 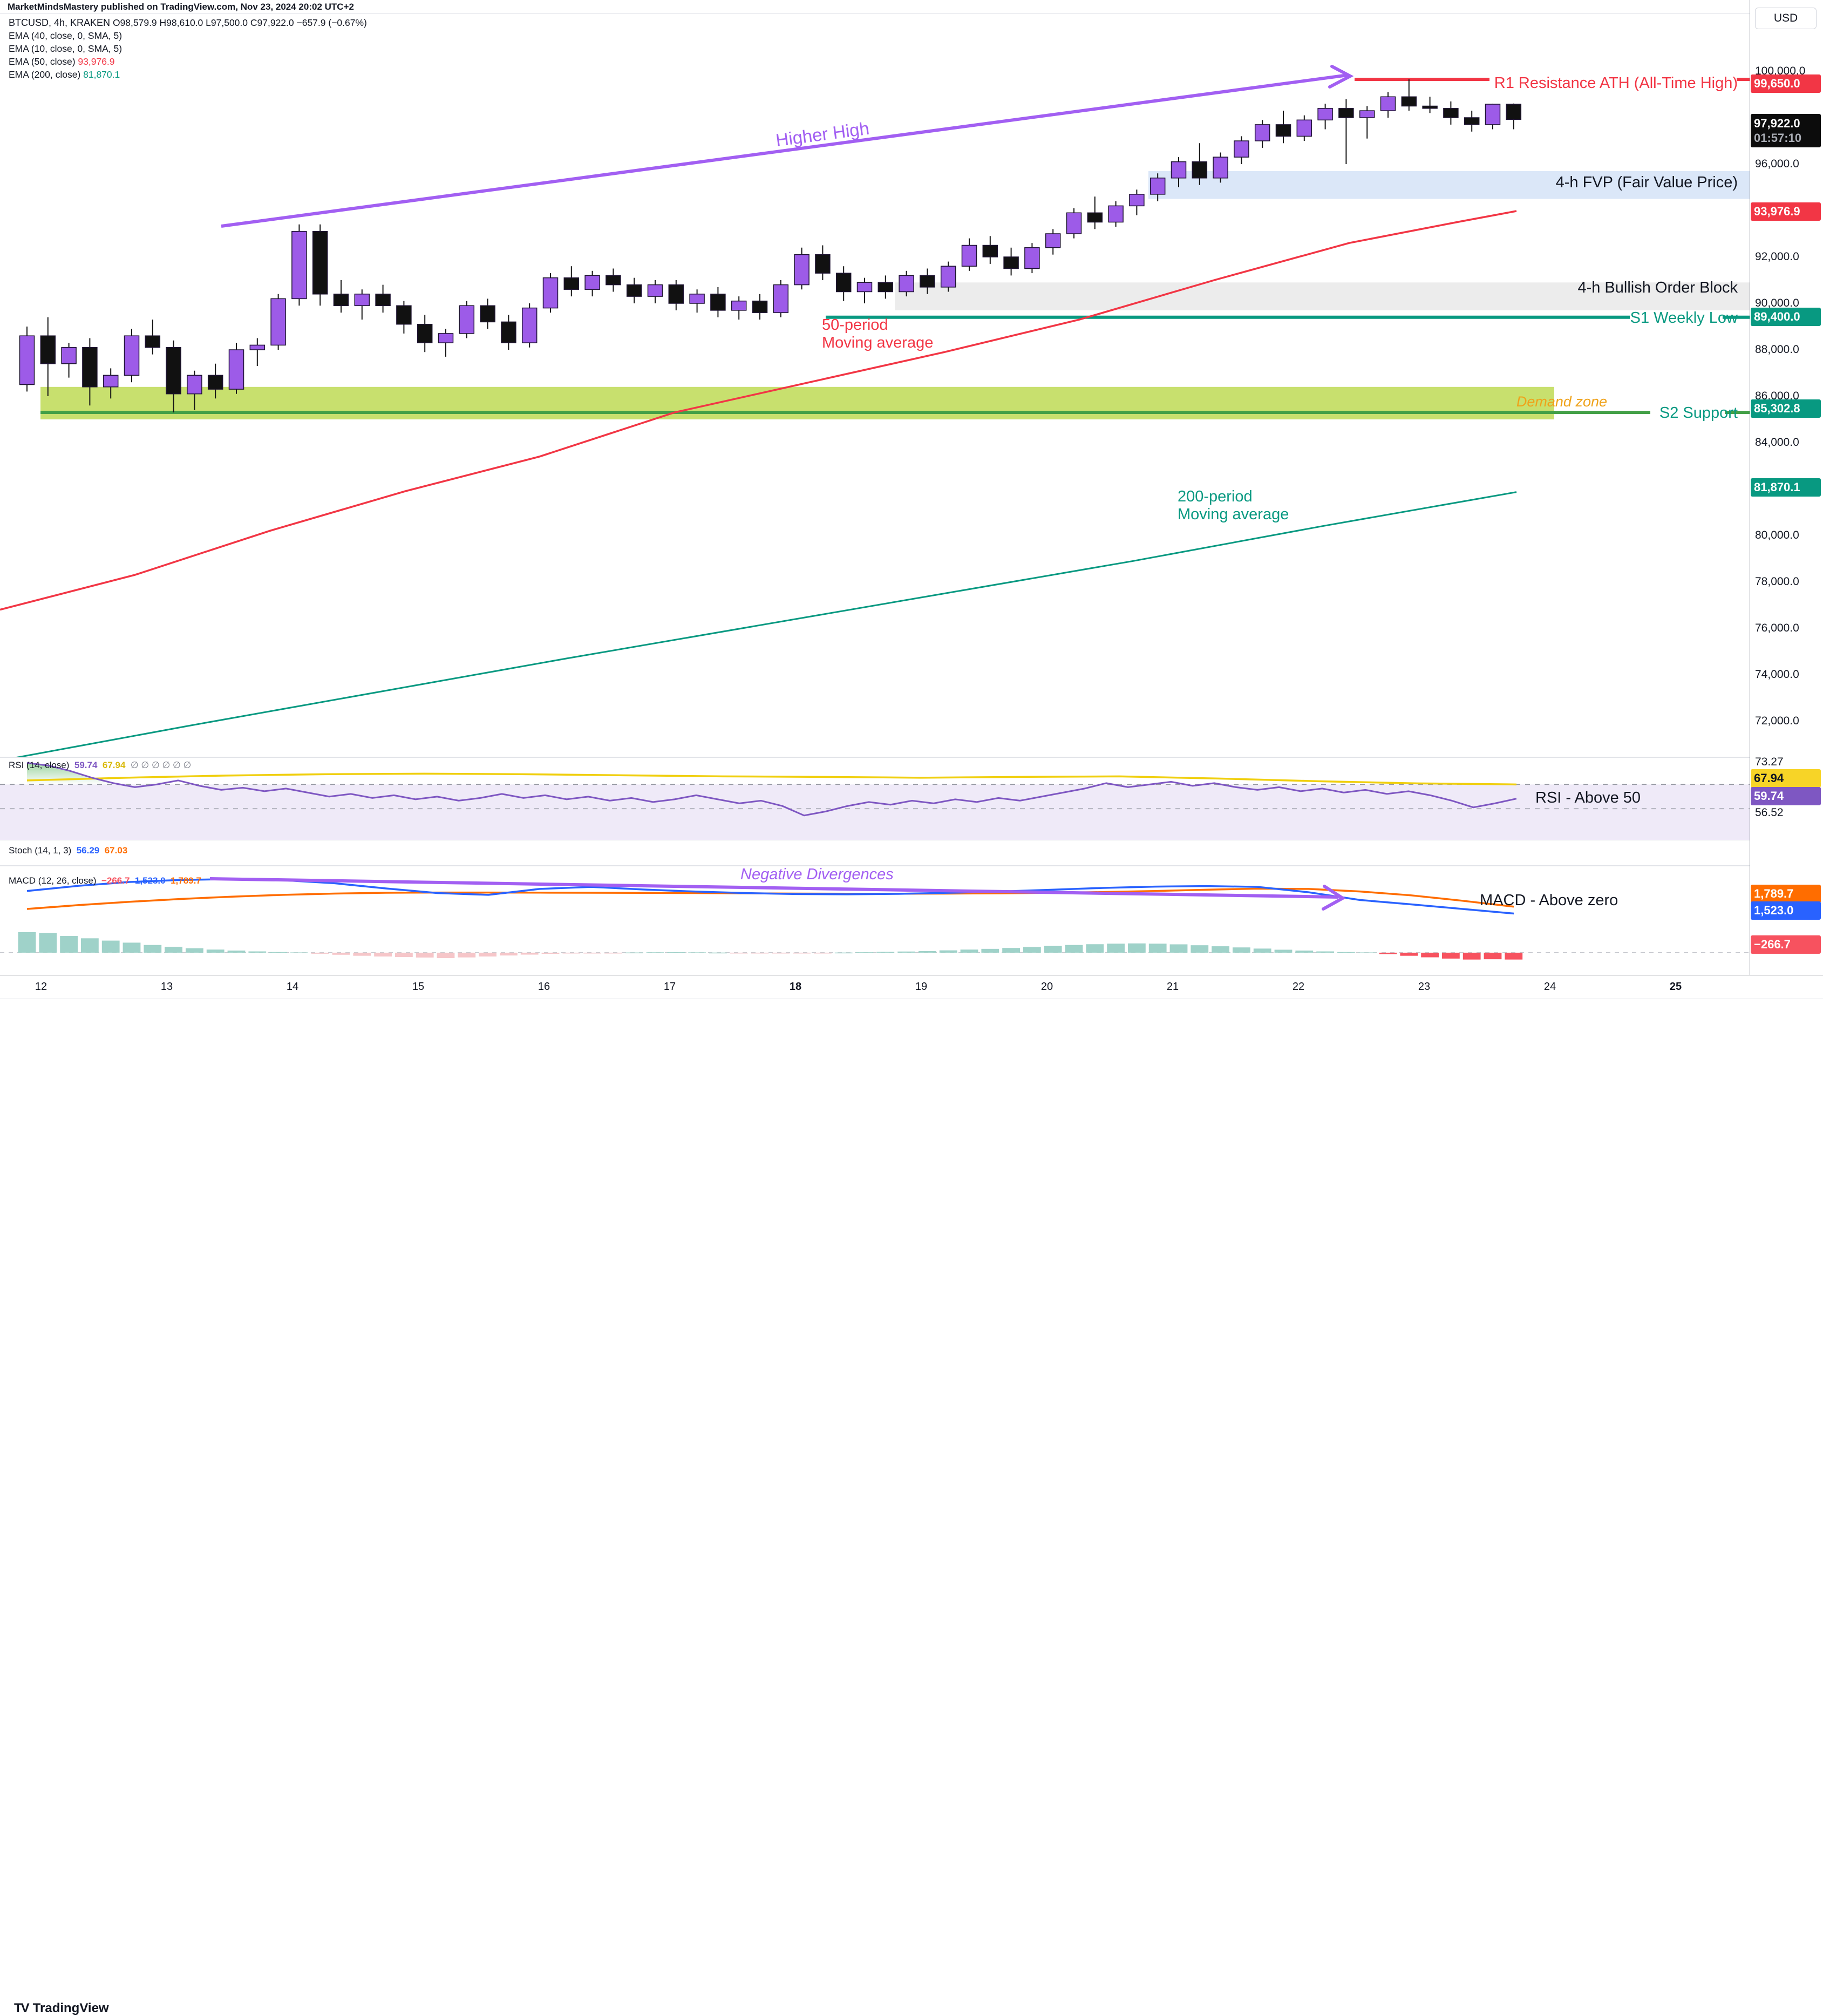 I want to click on ema200-line, so click(x=758, y=626).